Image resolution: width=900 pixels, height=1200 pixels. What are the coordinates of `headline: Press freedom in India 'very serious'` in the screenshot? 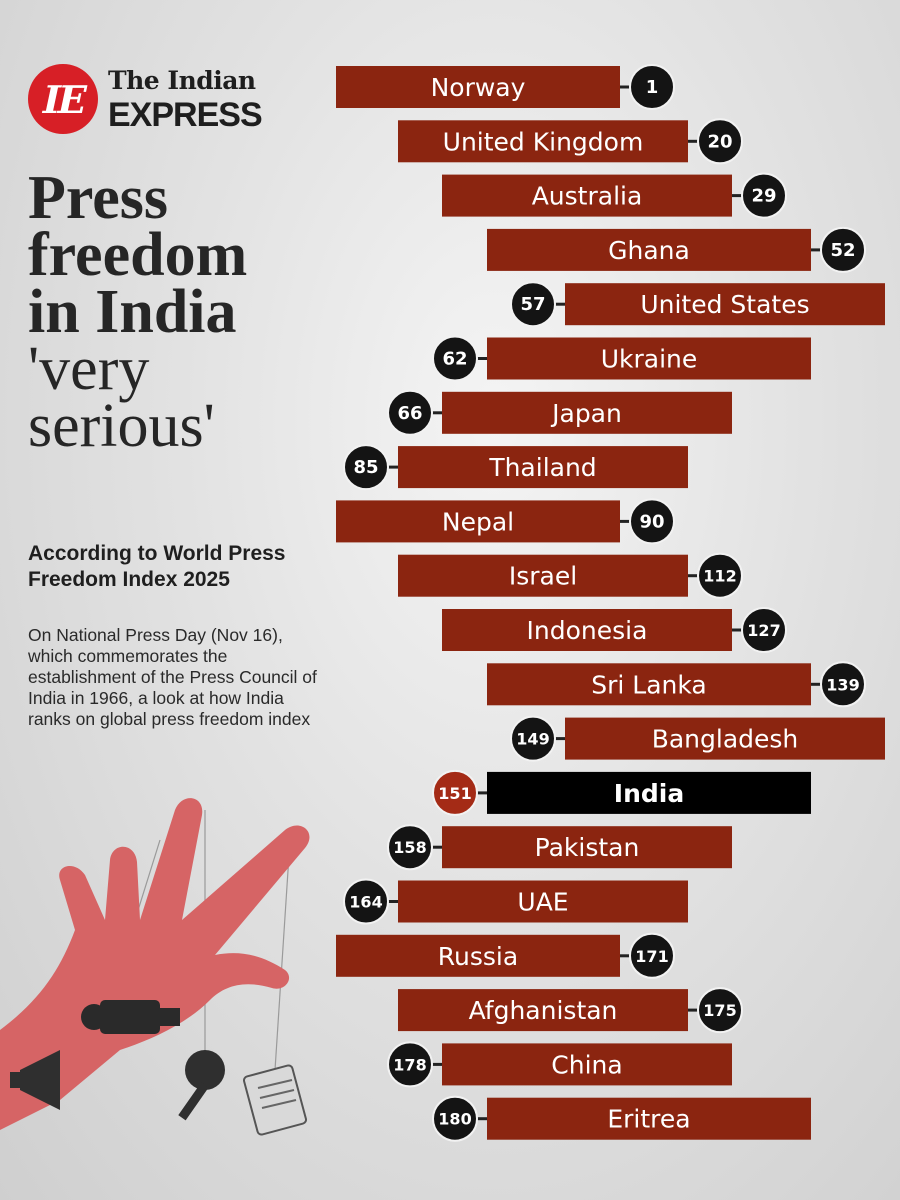 It's located at (193, 312).